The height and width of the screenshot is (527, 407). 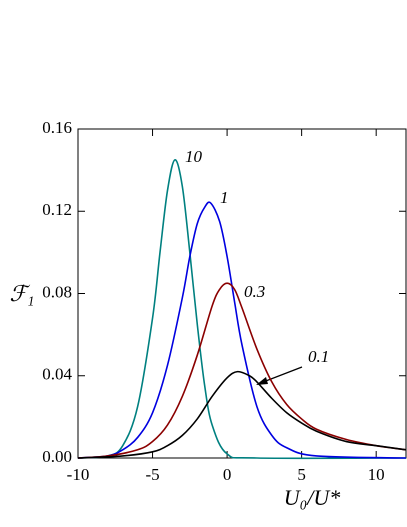 I want to click on series-label: 0.3, so click(x=254, y=291).